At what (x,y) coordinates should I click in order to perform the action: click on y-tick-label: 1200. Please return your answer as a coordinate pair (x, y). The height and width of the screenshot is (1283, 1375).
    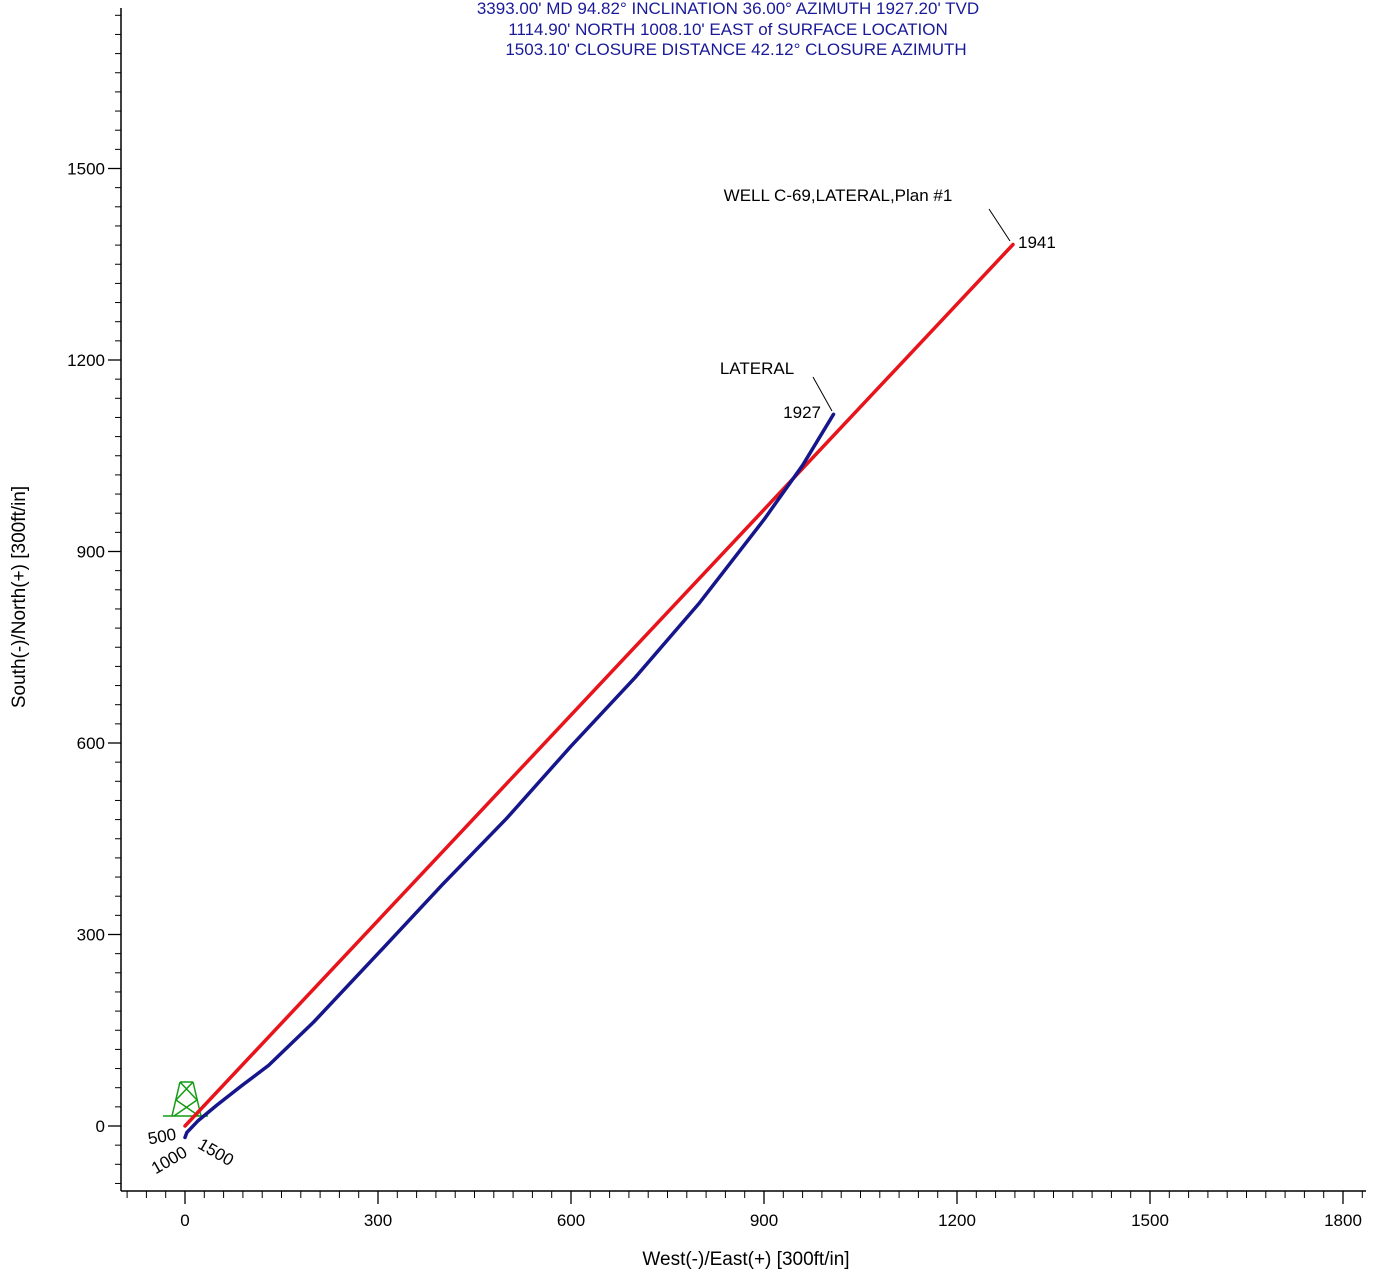
    Looking at the image, I should click on (86, 360).